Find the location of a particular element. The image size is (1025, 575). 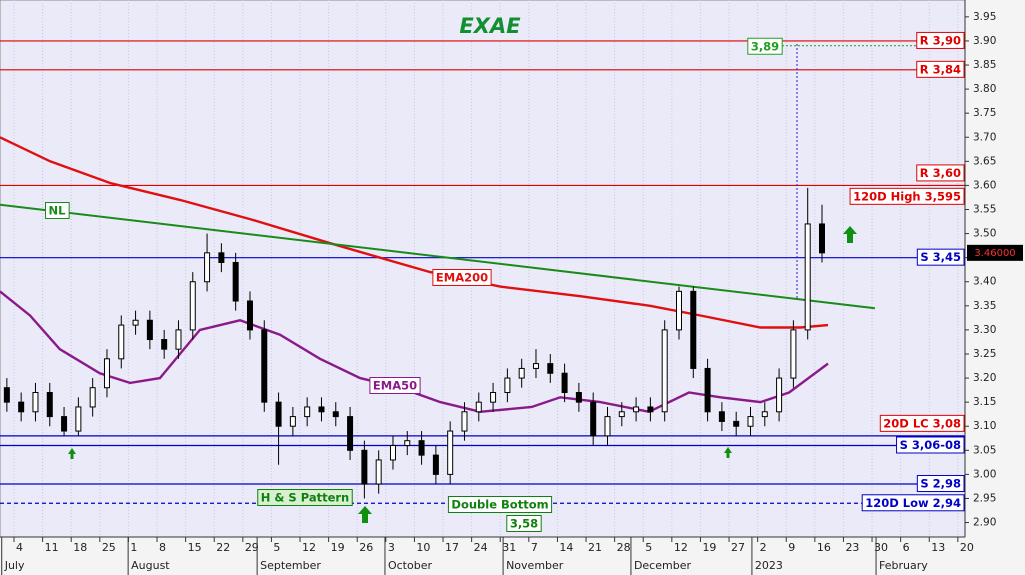

level-label: R 3,90 is located at coordinates (940, 40).